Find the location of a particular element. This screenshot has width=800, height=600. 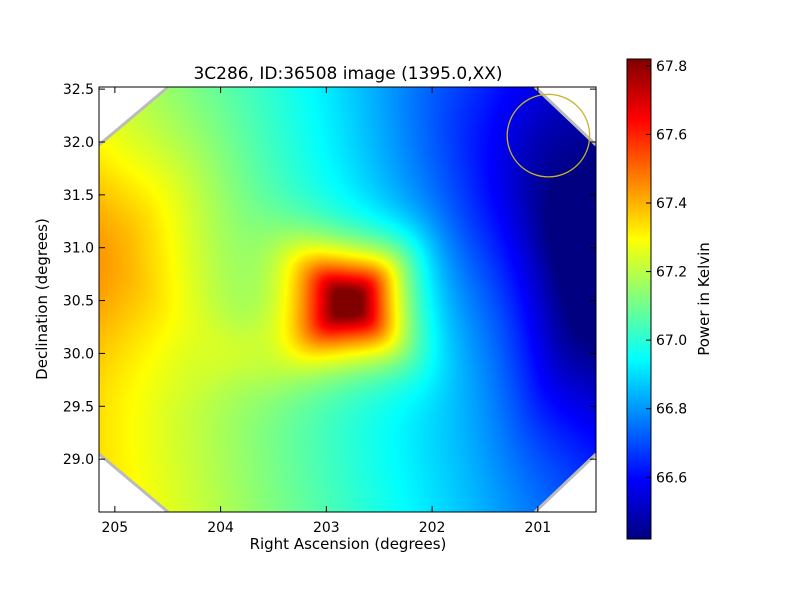

y-tick-label: 30.5 is located at coordinates (78, 302).